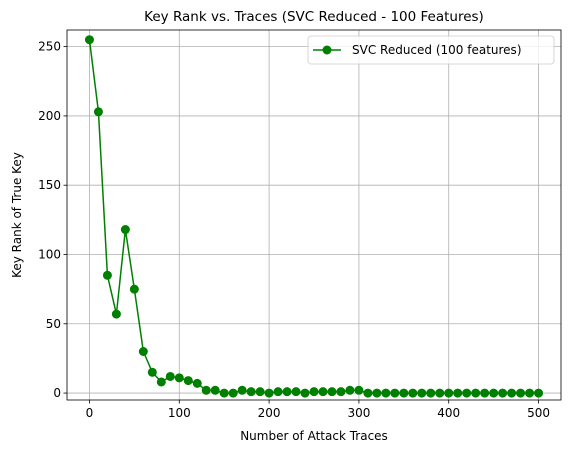 This screenshot has height=453, width=571. Describe the element at coordinates (49, 185) in the screenshot. I see `y-tick-label-3: 150` at that location.